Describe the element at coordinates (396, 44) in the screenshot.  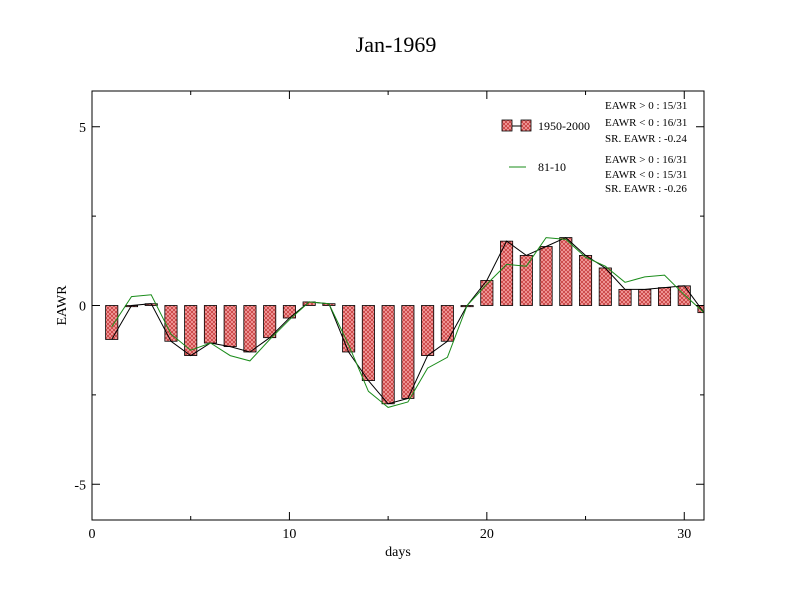
I see `chart-title: Jan-1969` at that location.